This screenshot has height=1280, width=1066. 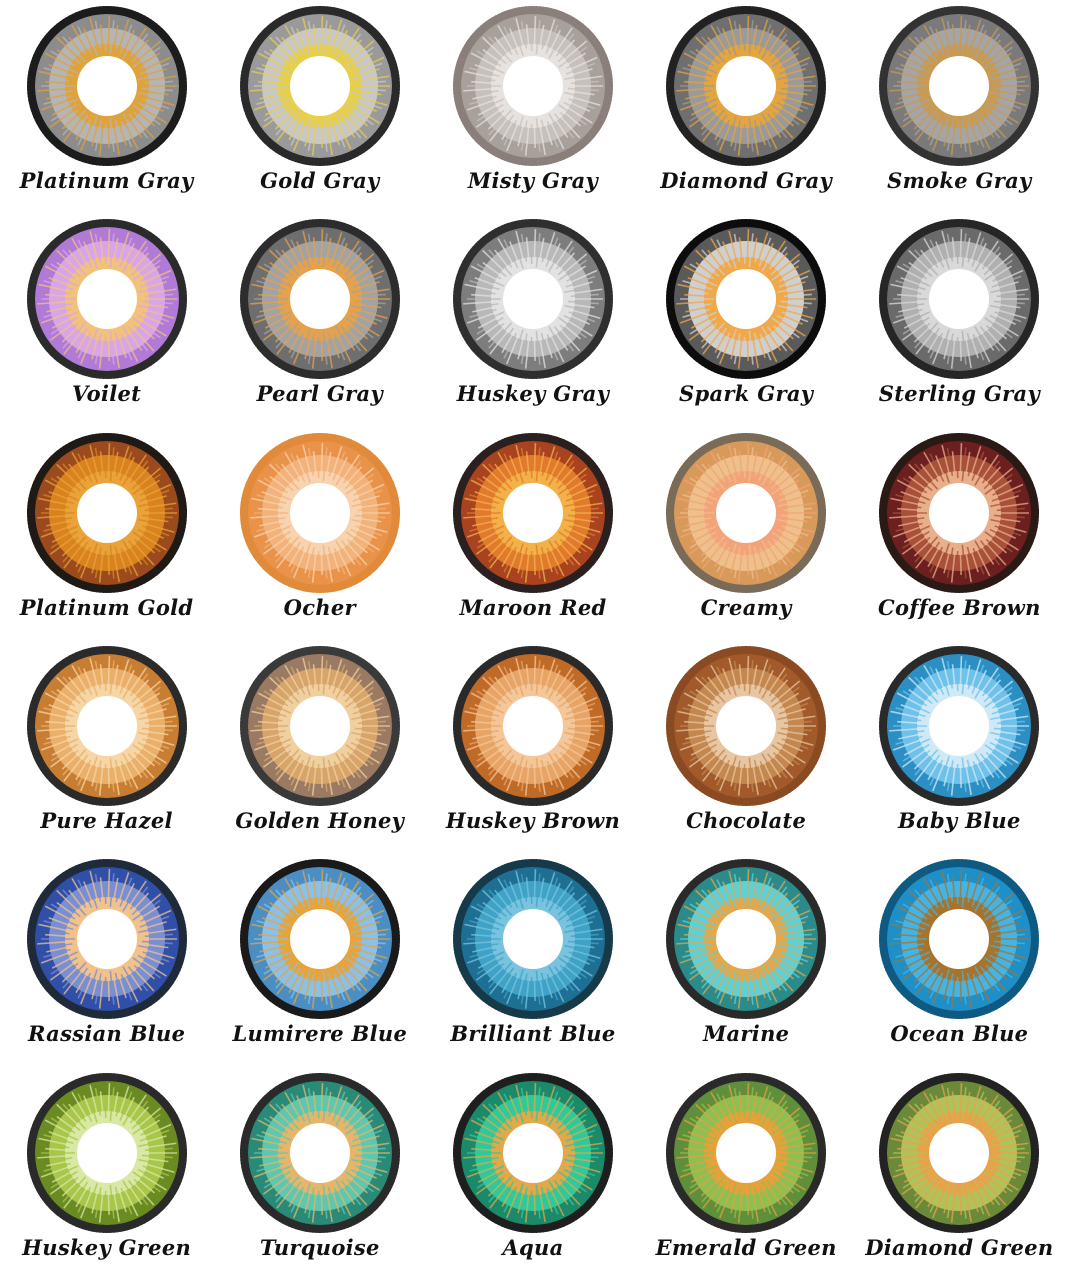 I want to click on lens-item-ocean-blue: Ocean Blue, so click(x=959, y=959).